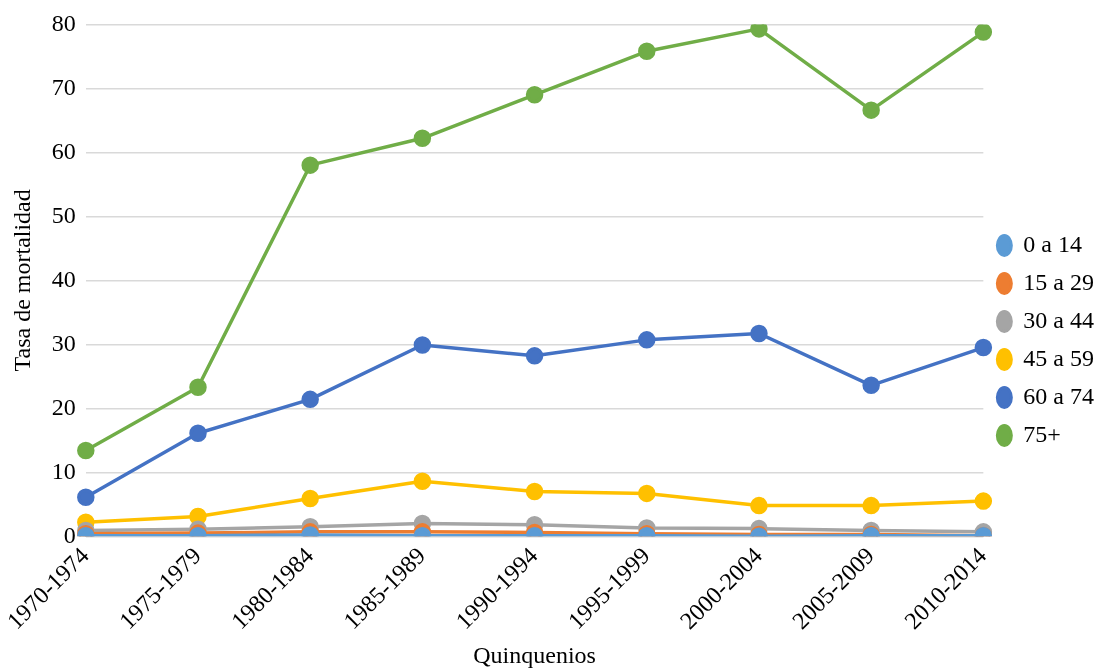  I want to click on legend-label: 0 a 14, so click(1052, 243).